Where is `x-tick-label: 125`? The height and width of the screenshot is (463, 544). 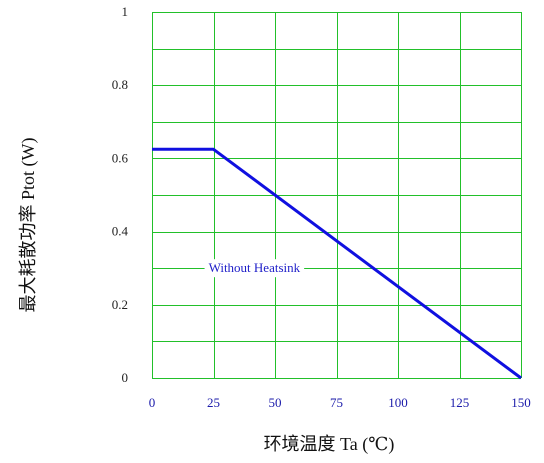 x-tick-label: 125 is located at coordinates (460, 402).